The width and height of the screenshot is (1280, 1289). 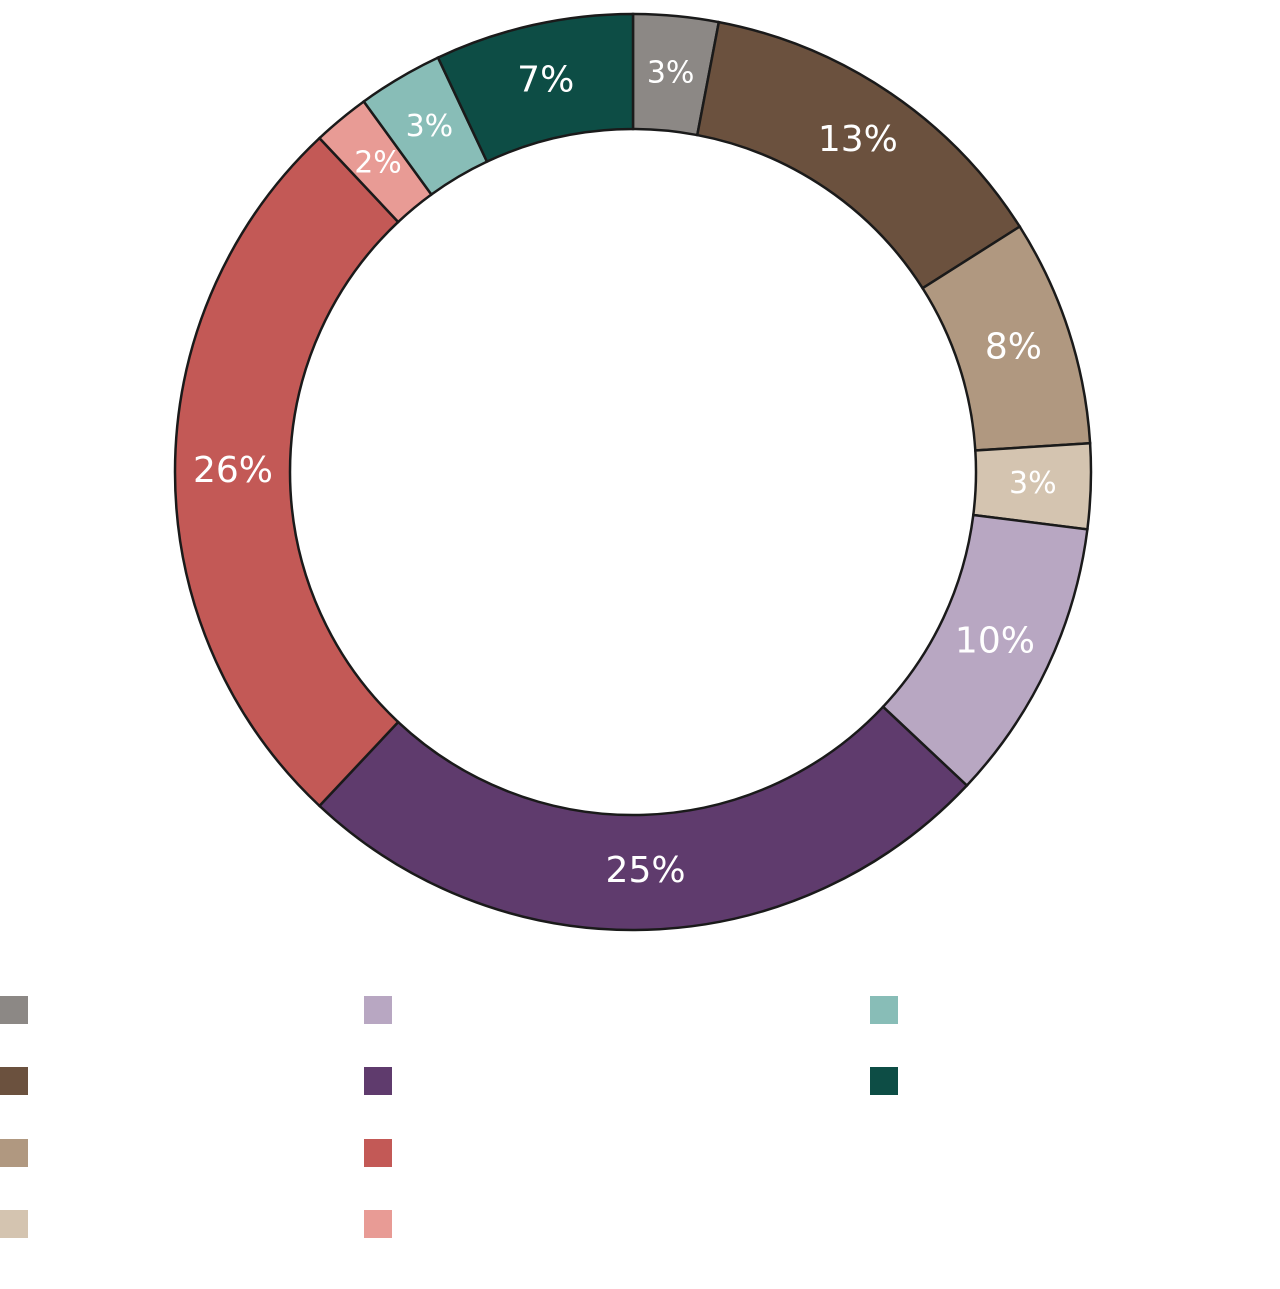 What do you see at coordinates (378, 162) in the screenshot?
I see `data-label: 2%` at bounding box center [378, 162].